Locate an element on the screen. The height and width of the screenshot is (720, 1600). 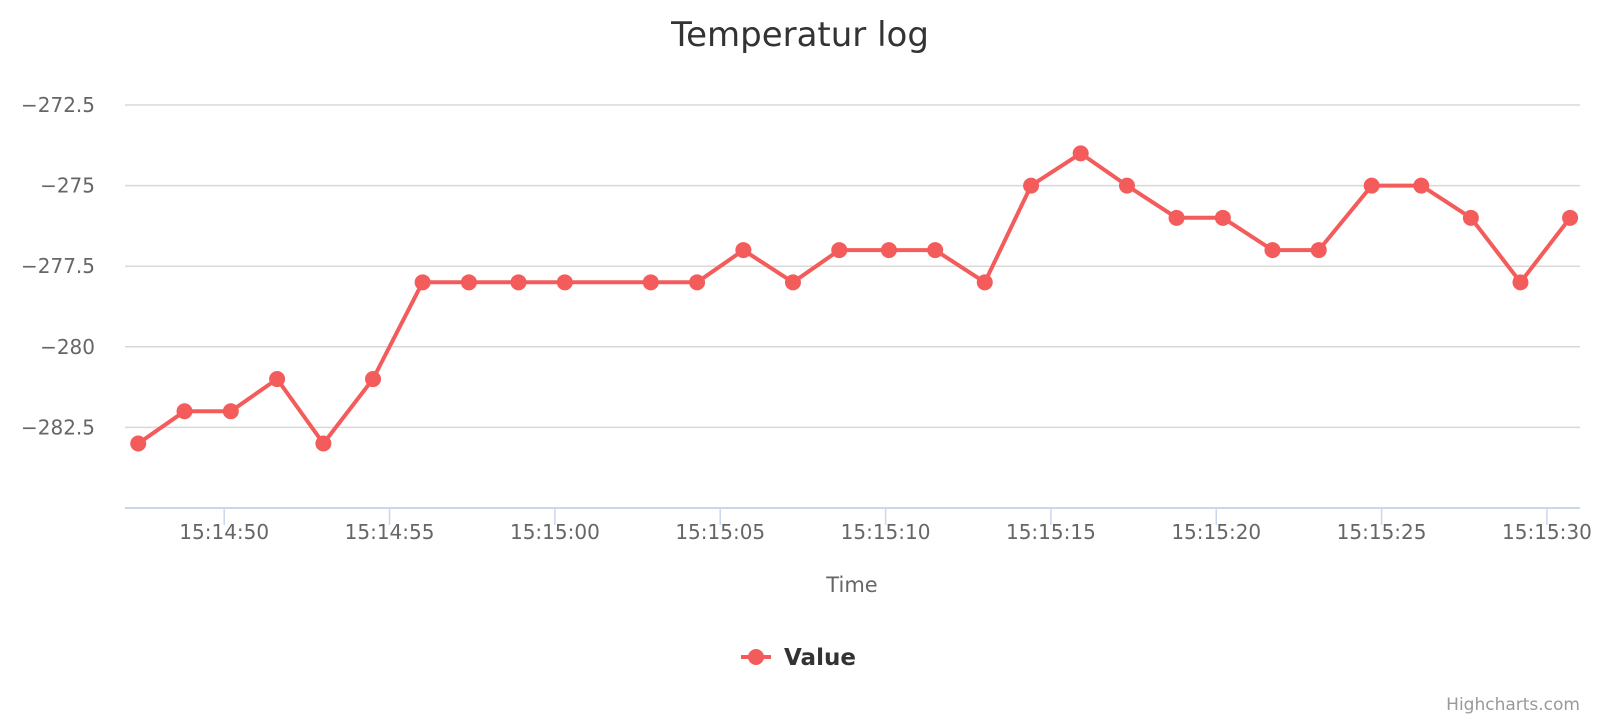
x-tick-label: 15:15:10 is located at coordinates (886, 532).